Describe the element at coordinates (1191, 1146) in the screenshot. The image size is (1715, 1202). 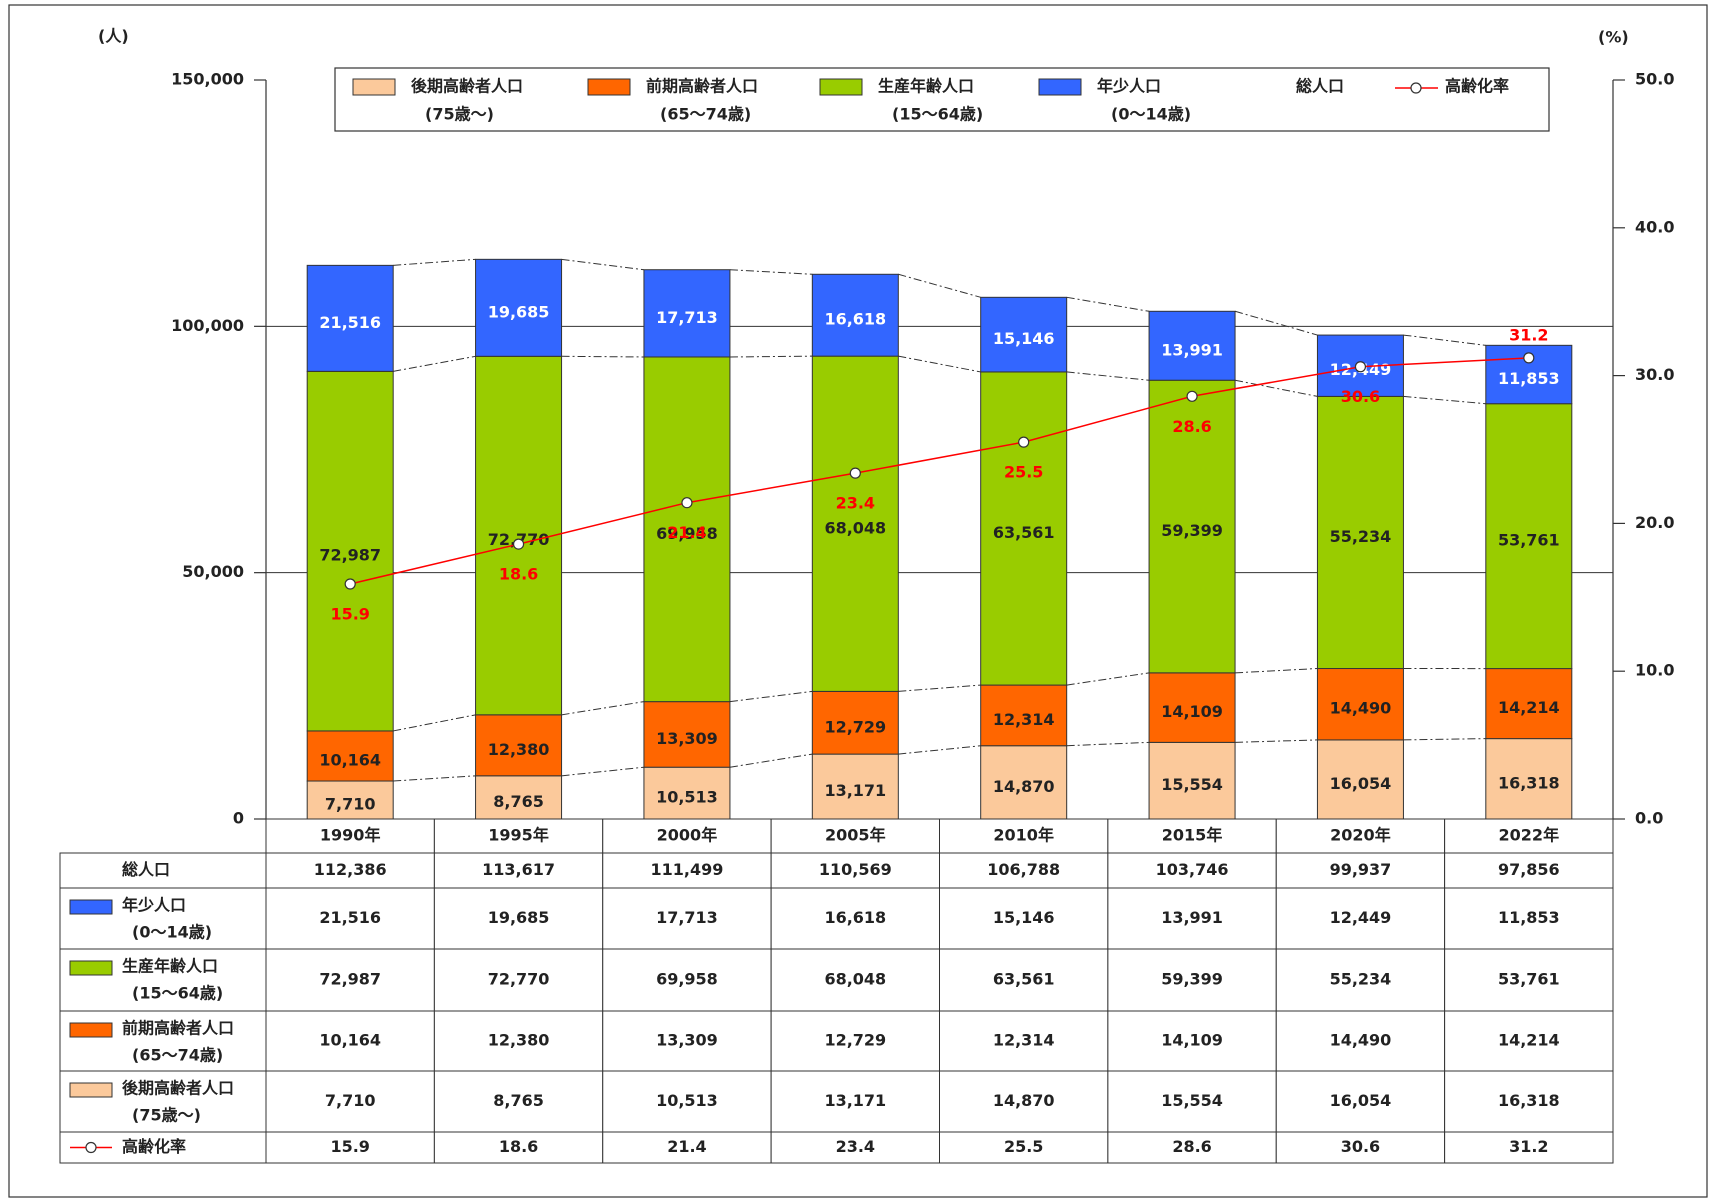
I see `table-value: 28.6` at that location.